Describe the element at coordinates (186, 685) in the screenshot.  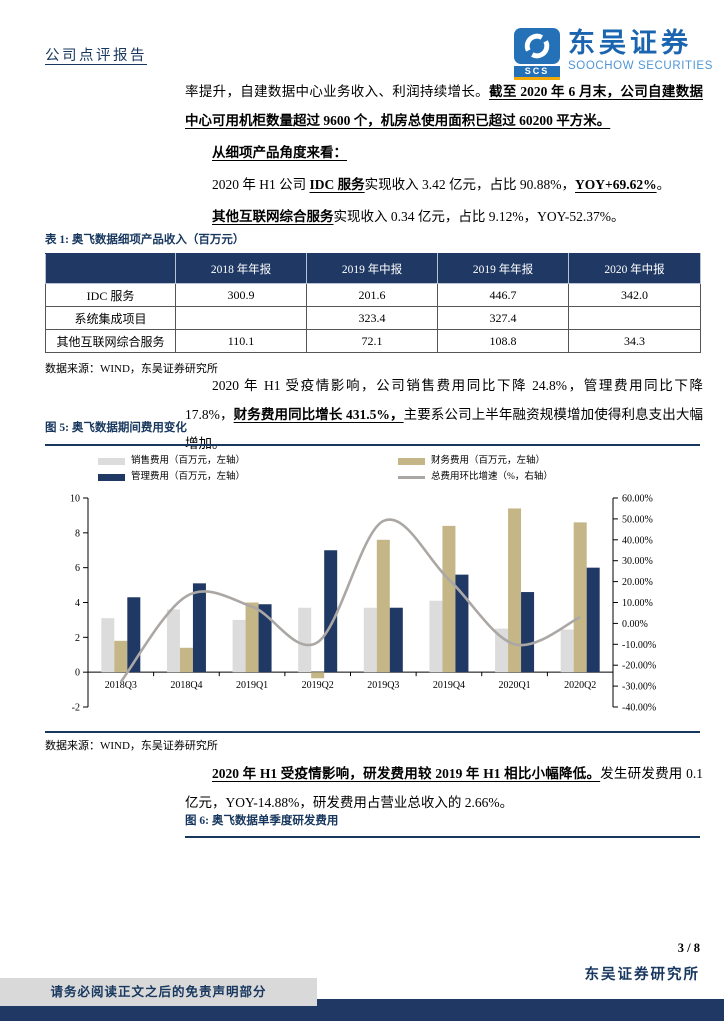
I see `svg-text: 2018Q4` at that location.